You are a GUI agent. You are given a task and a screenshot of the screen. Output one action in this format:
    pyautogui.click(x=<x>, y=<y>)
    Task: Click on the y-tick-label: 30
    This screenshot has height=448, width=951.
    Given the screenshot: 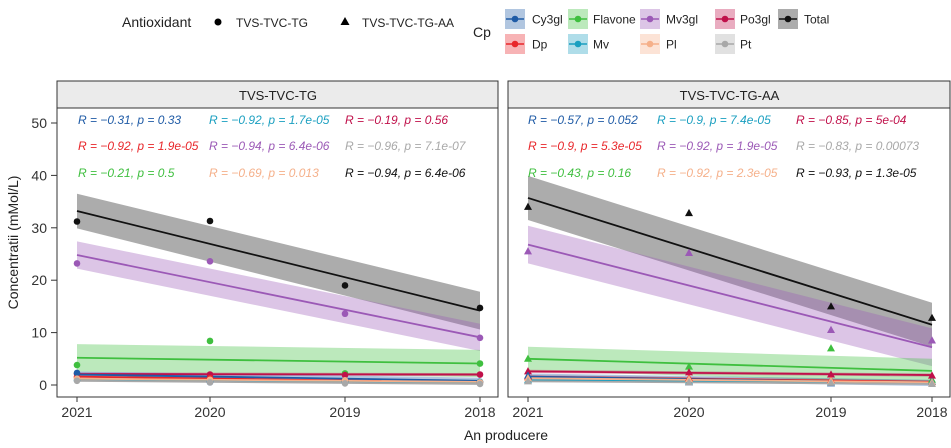 What is the action you would take?
    pyautogui.click(x=39, y=228)
    